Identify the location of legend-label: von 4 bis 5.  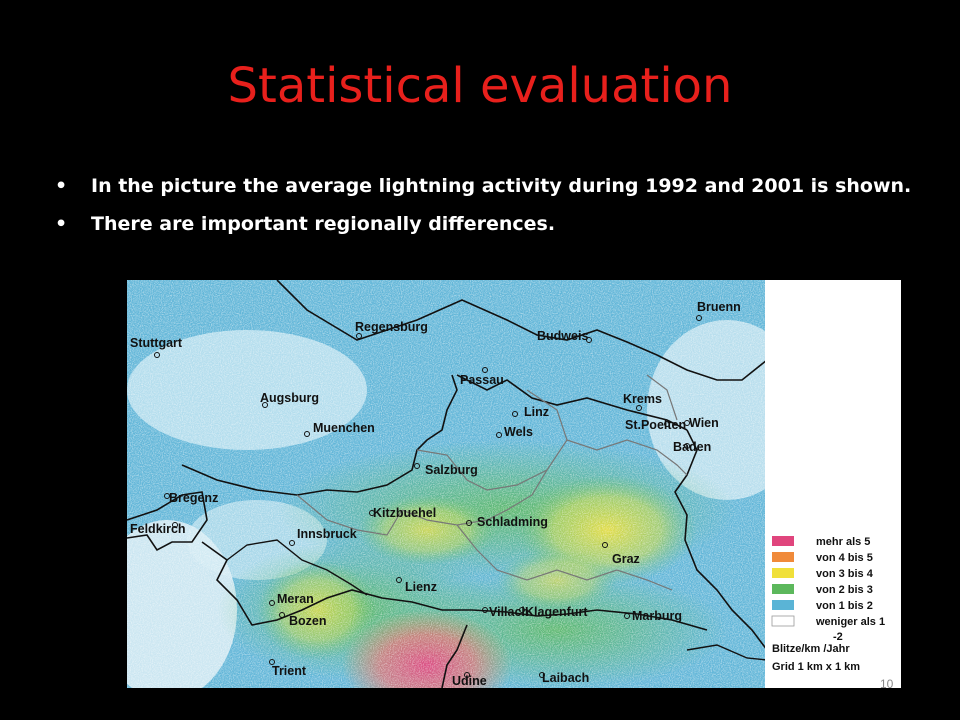
(844, 558).